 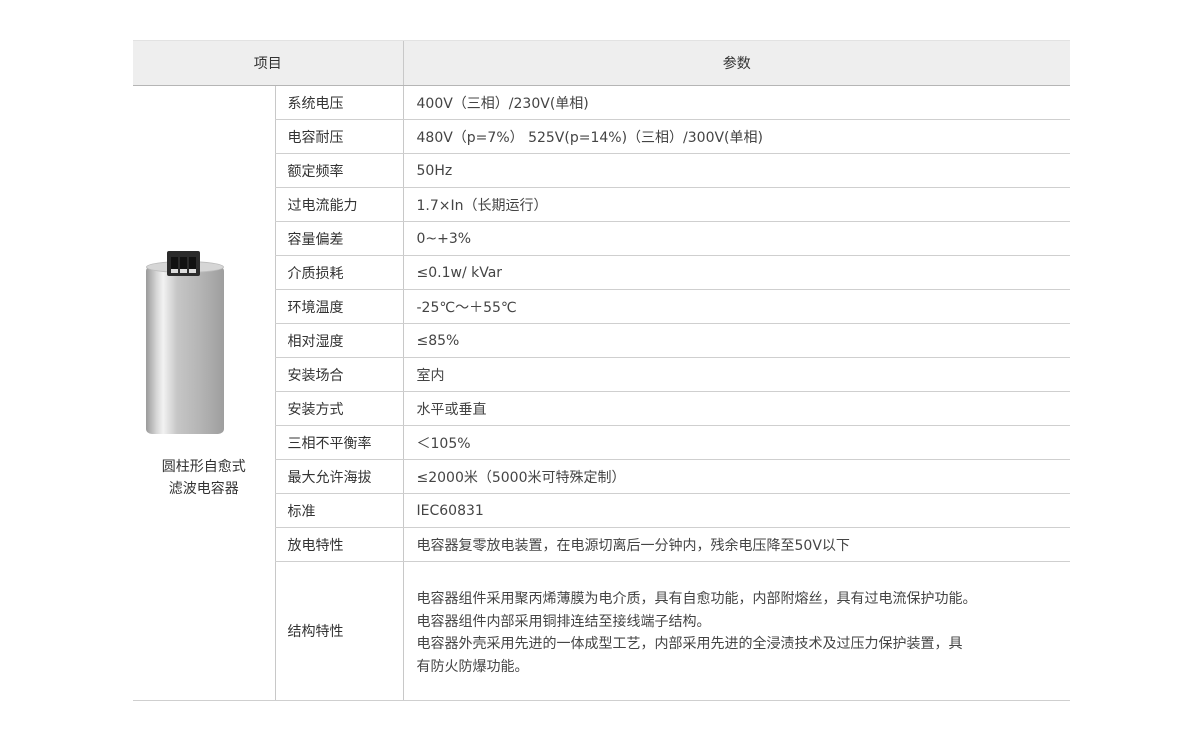 I want to click on row-label: 介质损耗, so click(x=338, y=272).